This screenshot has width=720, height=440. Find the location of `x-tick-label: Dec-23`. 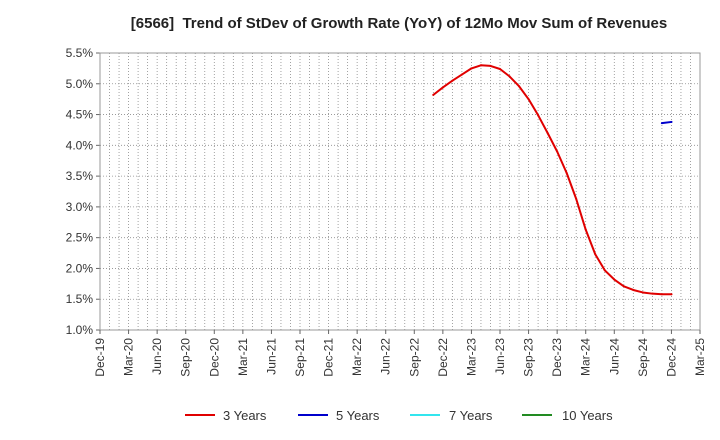

x-tick-label: Dec-23 is located at coordinates (557, 357).